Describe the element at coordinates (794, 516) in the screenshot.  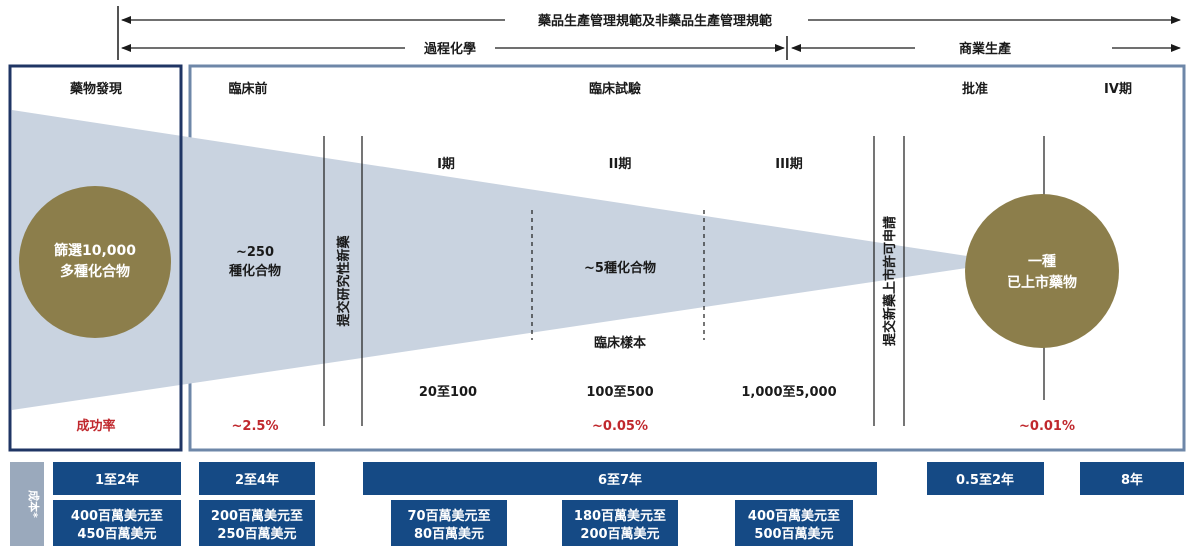
I see `cost-phase3-line1: 400百萬美元至` at that location.